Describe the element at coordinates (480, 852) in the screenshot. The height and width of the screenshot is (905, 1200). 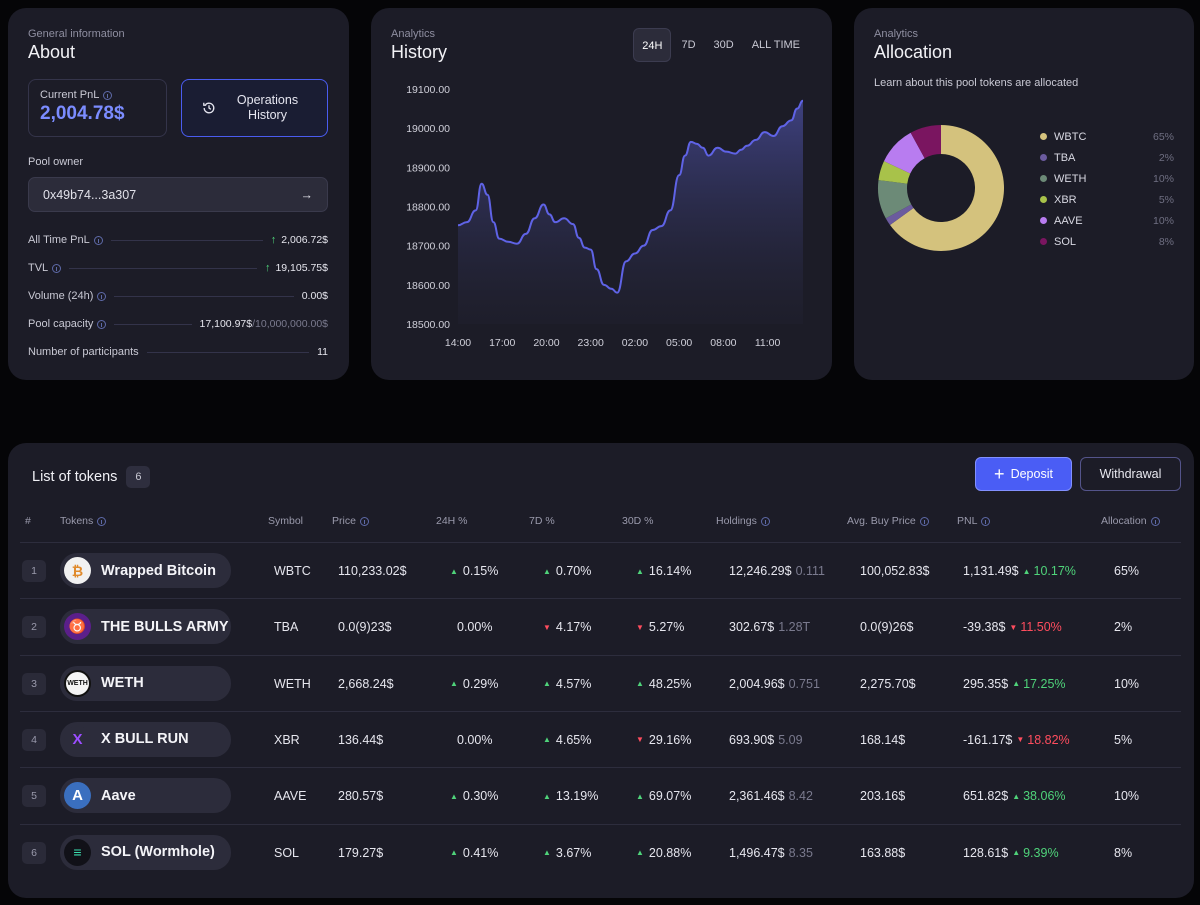
I see `cell-d24-value: 0.41%` at that location.